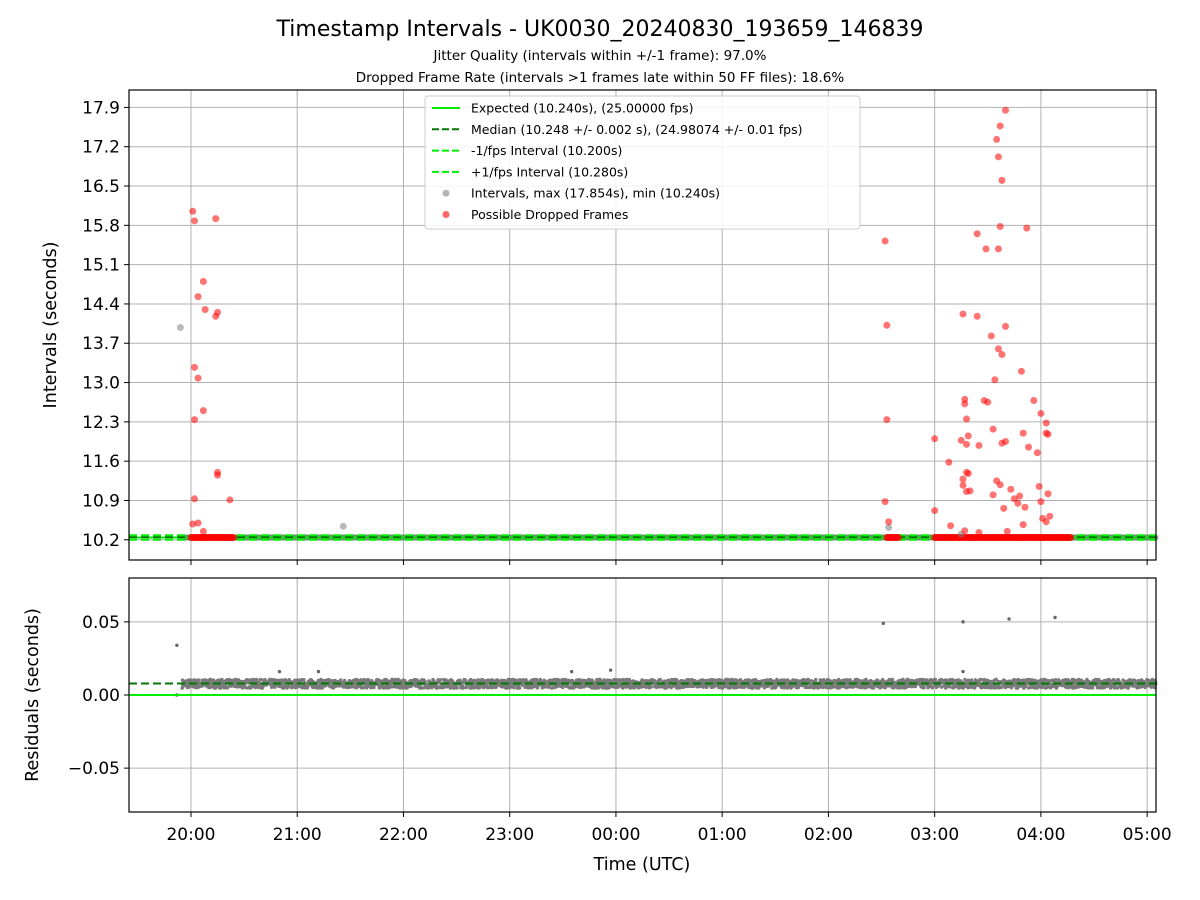 This screenshot has width=1200, height=900. I want to click on legend-entry-label: +1/fps Interval (10.280s), so click(549, 171).